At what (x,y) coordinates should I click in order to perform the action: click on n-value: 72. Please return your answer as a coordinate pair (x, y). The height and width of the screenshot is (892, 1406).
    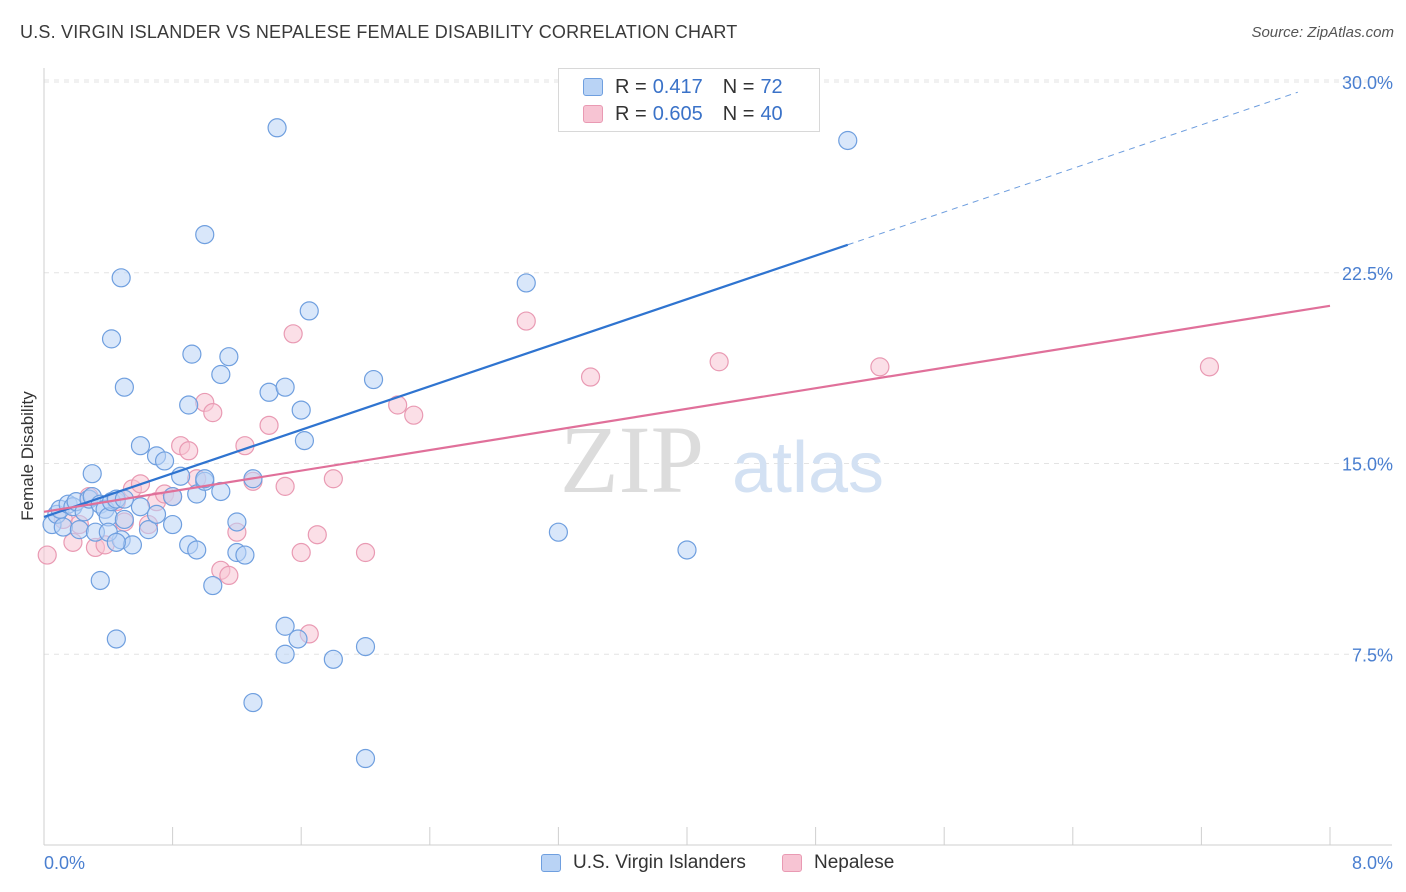
    Looking at the image, I should click on (771, 86).